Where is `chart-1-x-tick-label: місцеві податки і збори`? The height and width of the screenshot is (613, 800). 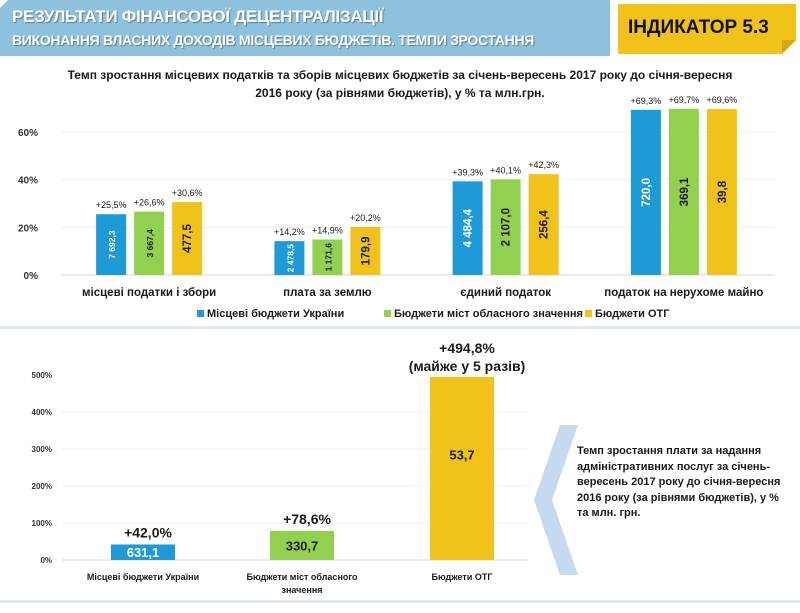 chart-1-x-tick-label: місцеві податки і збори is located at coordinates (149, 293).